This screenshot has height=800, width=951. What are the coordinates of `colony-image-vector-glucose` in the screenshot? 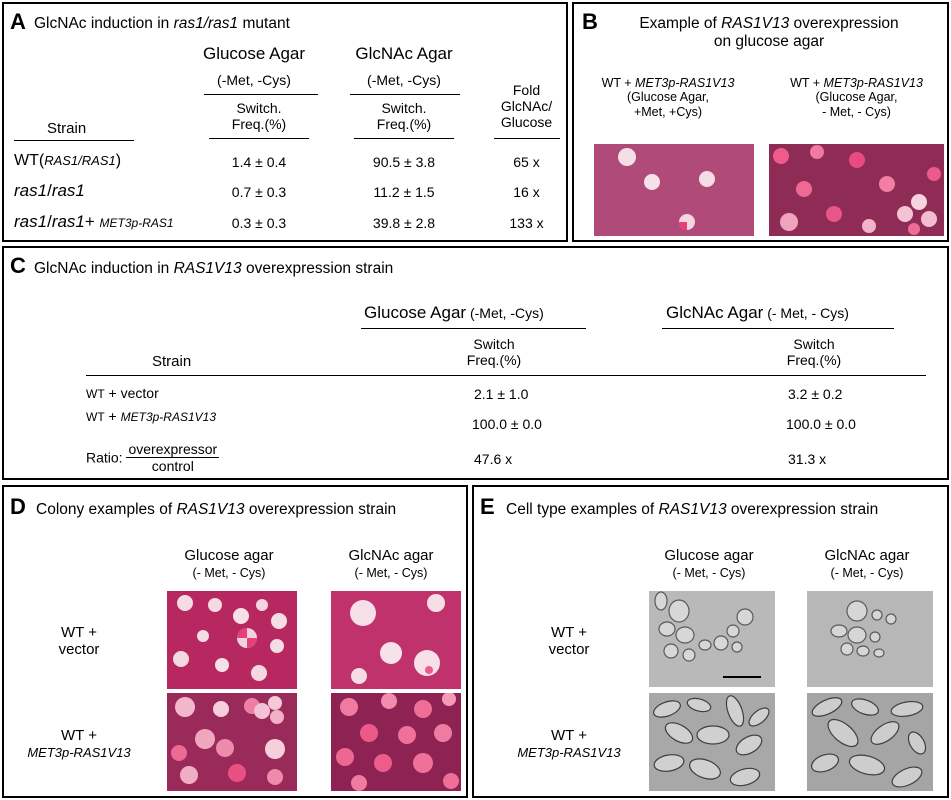 It's located at (232, 640).